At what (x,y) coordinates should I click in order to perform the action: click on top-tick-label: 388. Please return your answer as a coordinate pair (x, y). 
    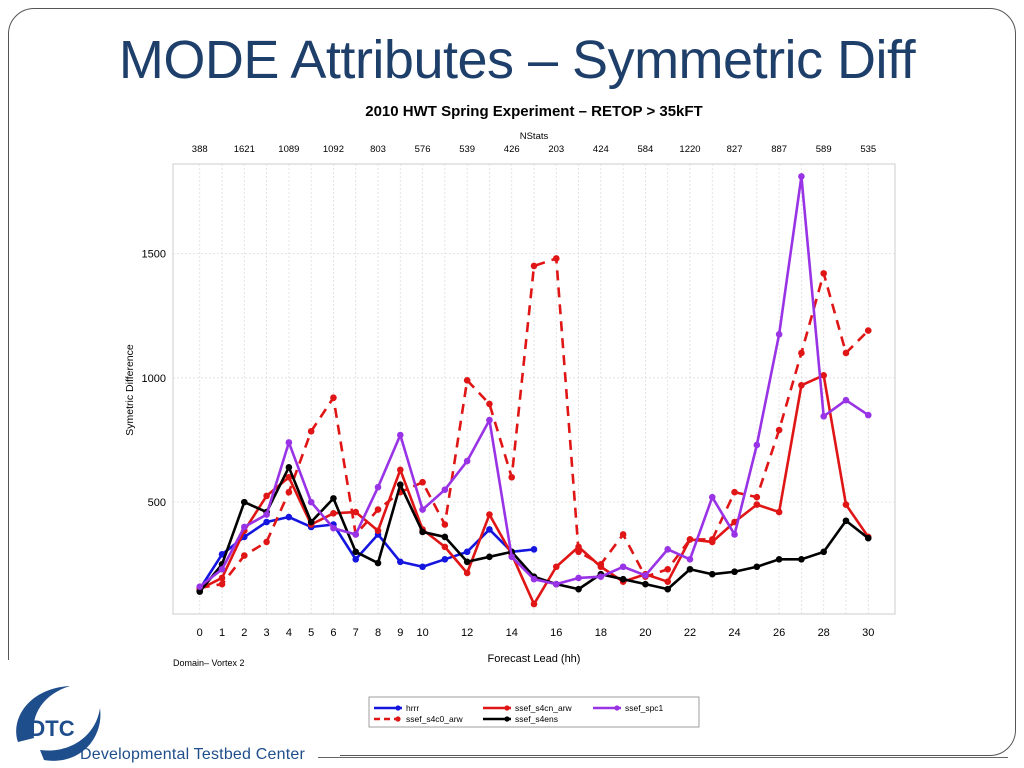
    Looking at the image, I should click on (200, 149).